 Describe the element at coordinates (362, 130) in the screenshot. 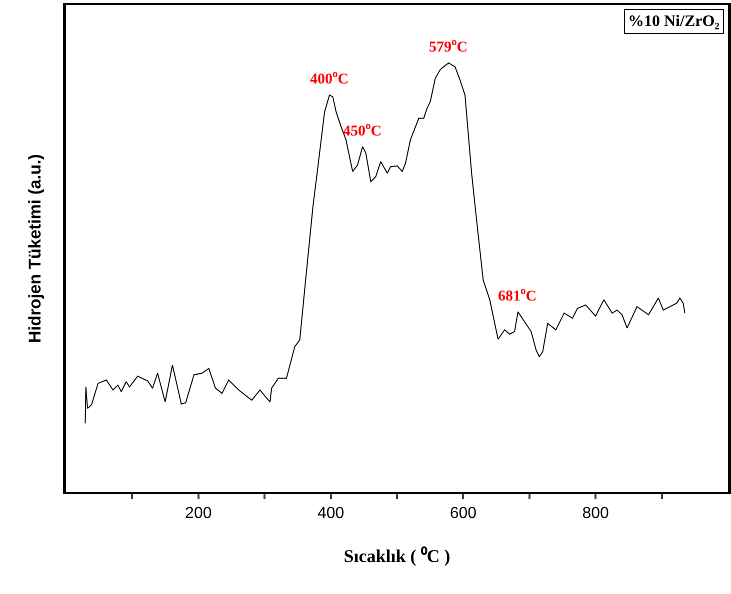

I see `annotation: 450$^{o}$C` at that location.